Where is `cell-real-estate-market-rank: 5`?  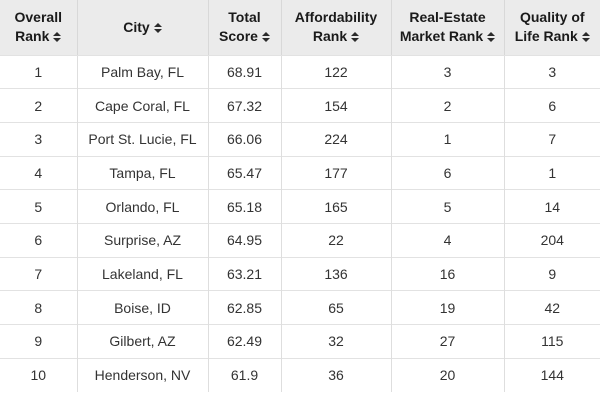 cell-real-estate-market-rank: 5 is located at coordinates (448, 206).